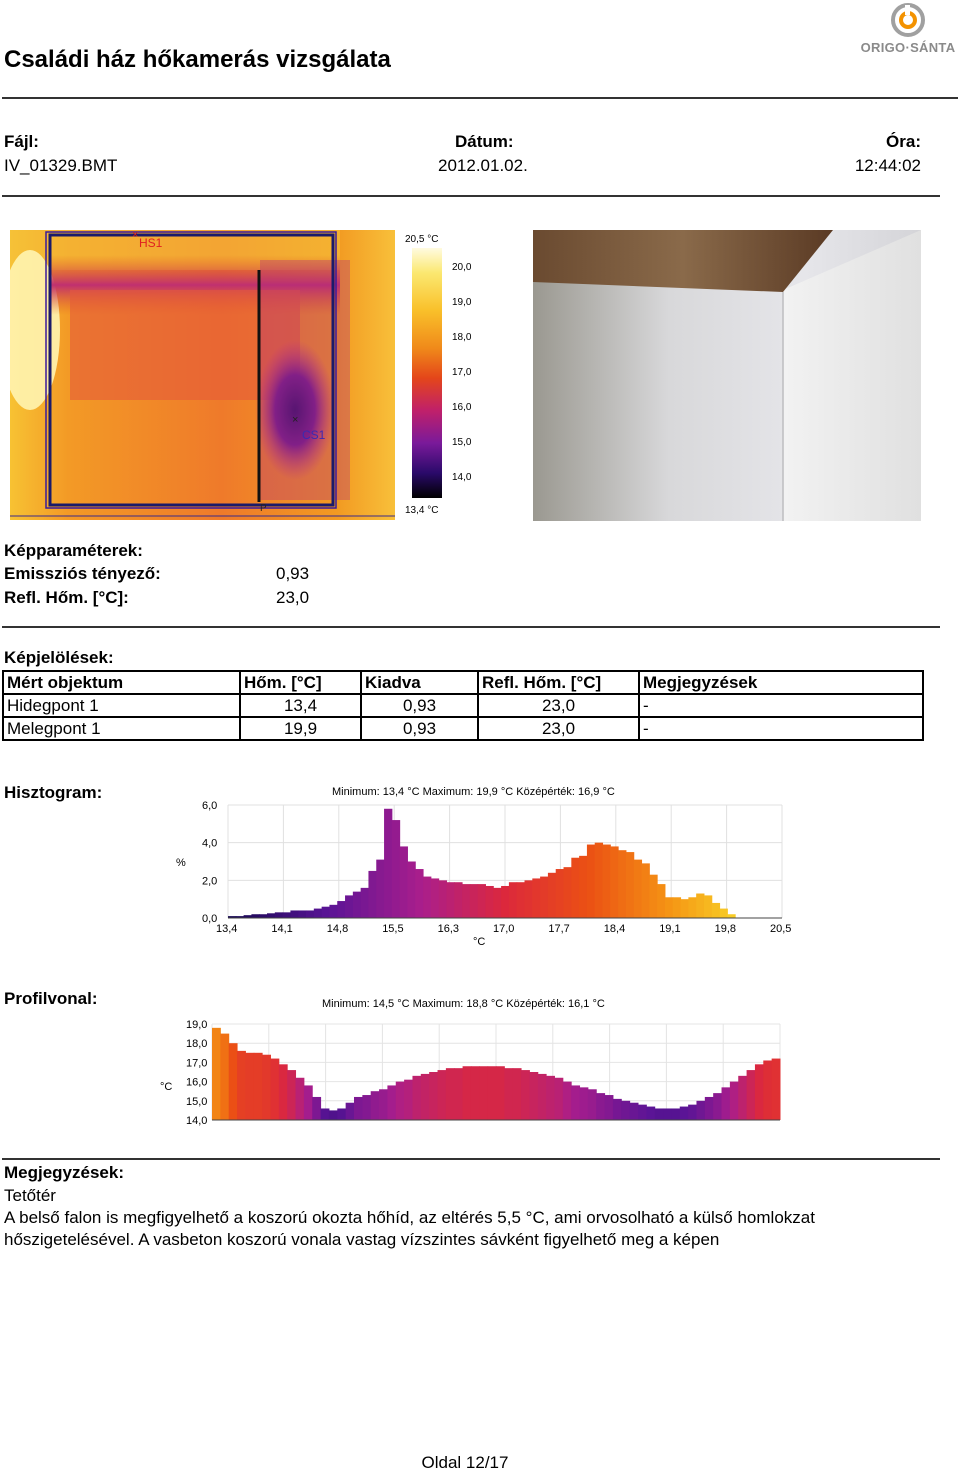  What do you see at coordinates (422, 510) in the screenshot?
I see `scale-min-label: 13,4 °C` at bounding box center [422, 510].